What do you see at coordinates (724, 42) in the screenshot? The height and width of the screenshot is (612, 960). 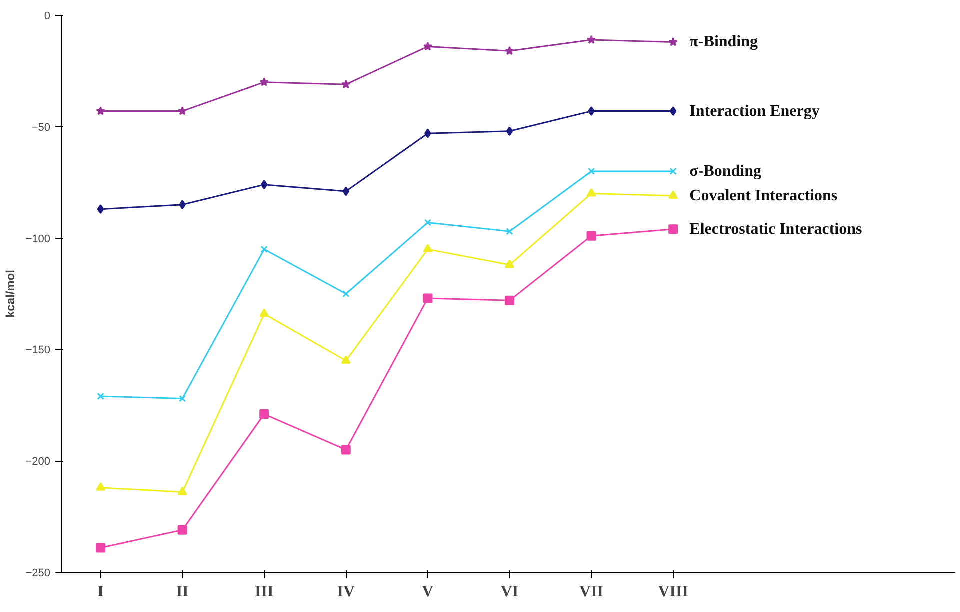 I see `series-label: π-Binding` at bounding box center [724, 42].